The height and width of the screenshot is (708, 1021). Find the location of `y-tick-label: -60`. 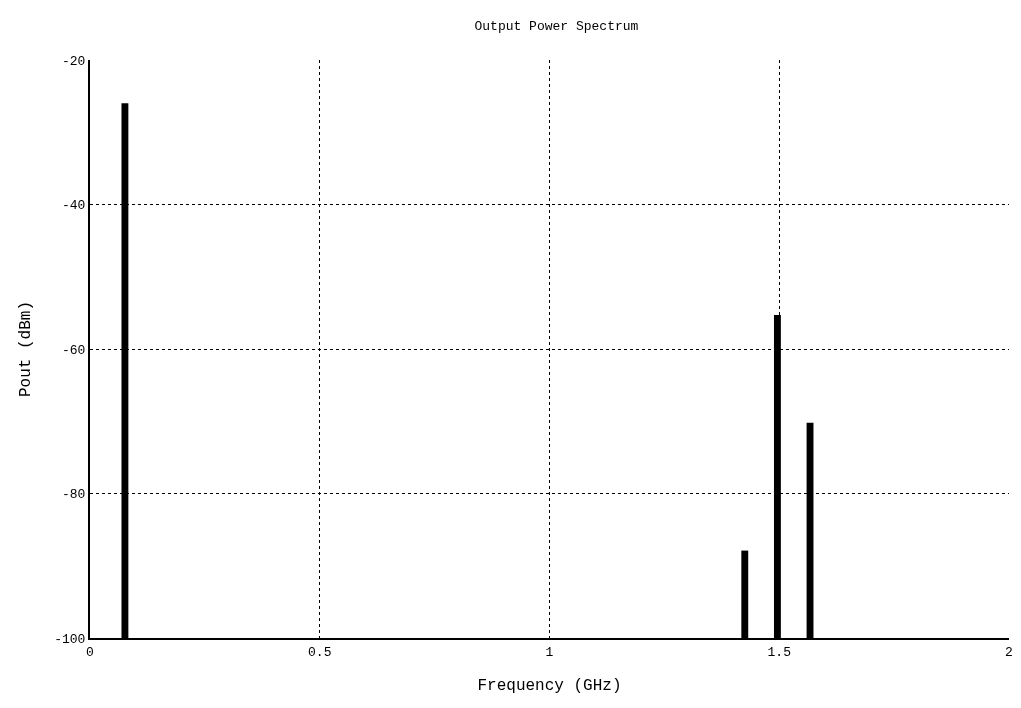

y-tick-label: -60 is located at coordinates (73, 350).